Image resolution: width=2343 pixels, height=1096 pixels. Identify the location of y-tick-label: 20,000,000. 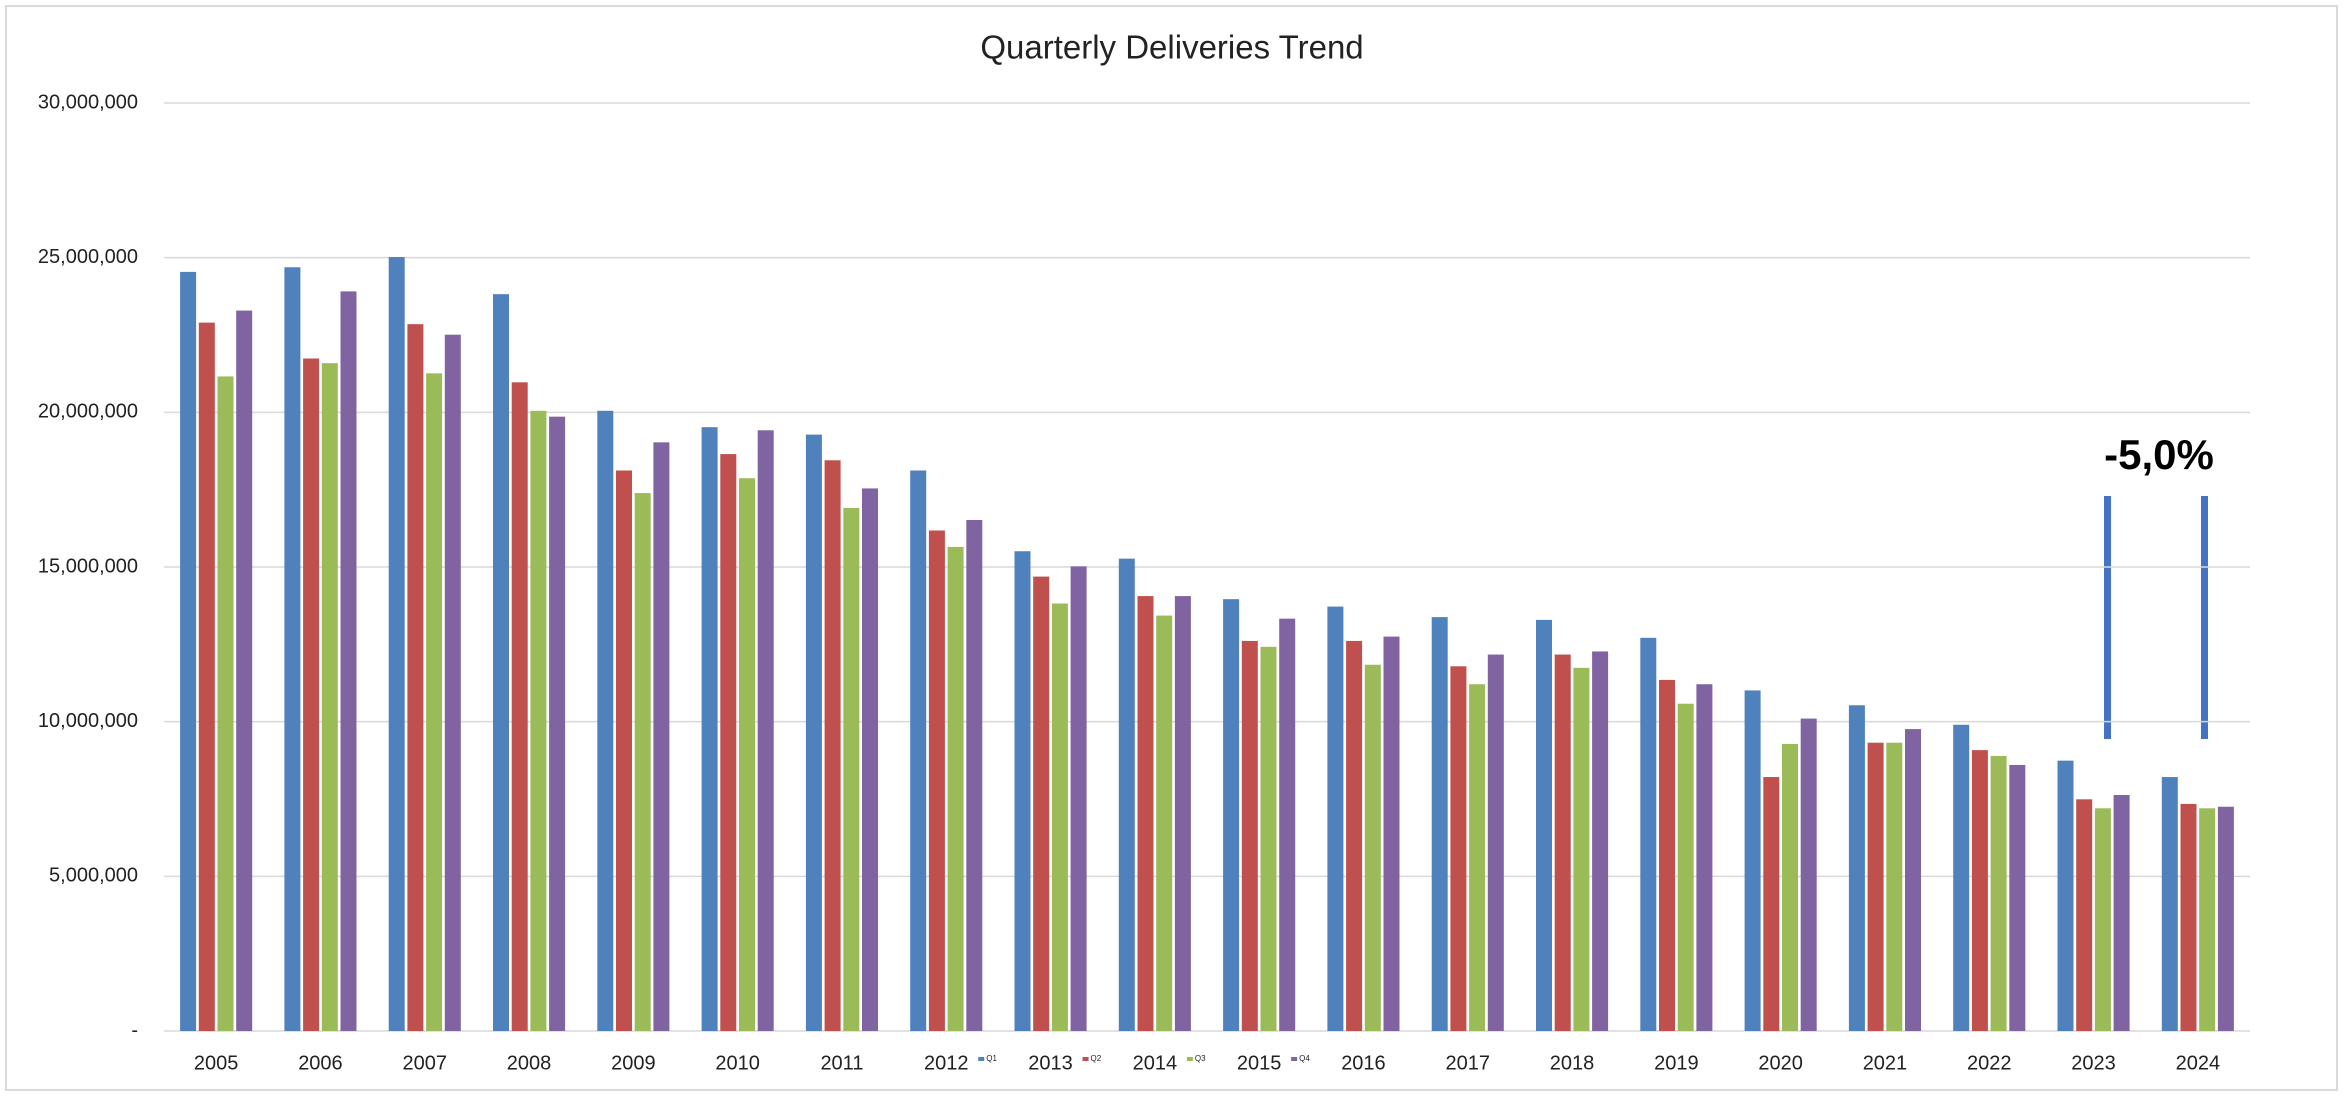
(88, 412).